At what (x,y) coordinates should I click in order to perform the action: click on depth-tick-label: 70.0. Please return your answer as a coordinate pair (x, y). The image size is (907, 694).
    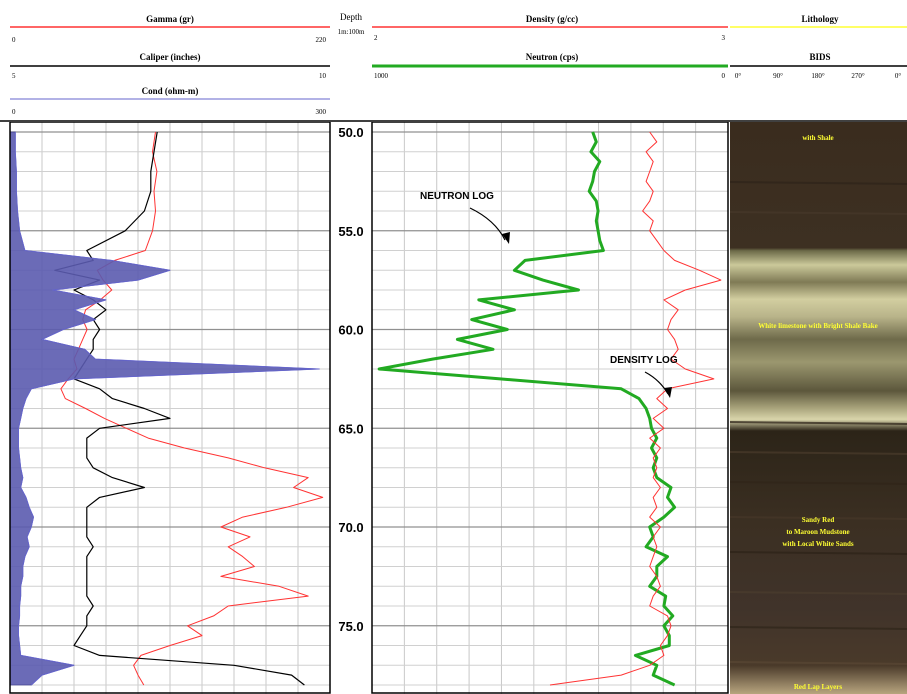
    Looking at the image, I should click on (350, 527).